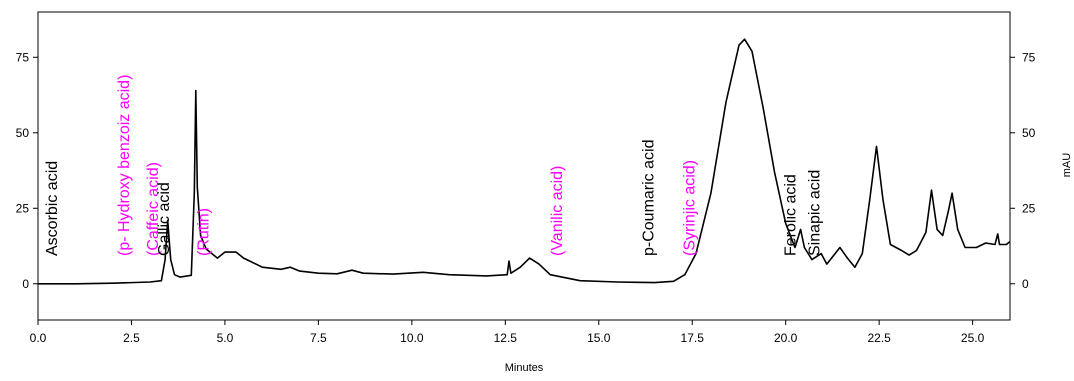 The width and height of the screenshot is (1074, 381). What do you see at coordinates (689, 208) in the screenshot?
I see `peak-label: (Syrinjic acid)` at bounding box center [689, 208].